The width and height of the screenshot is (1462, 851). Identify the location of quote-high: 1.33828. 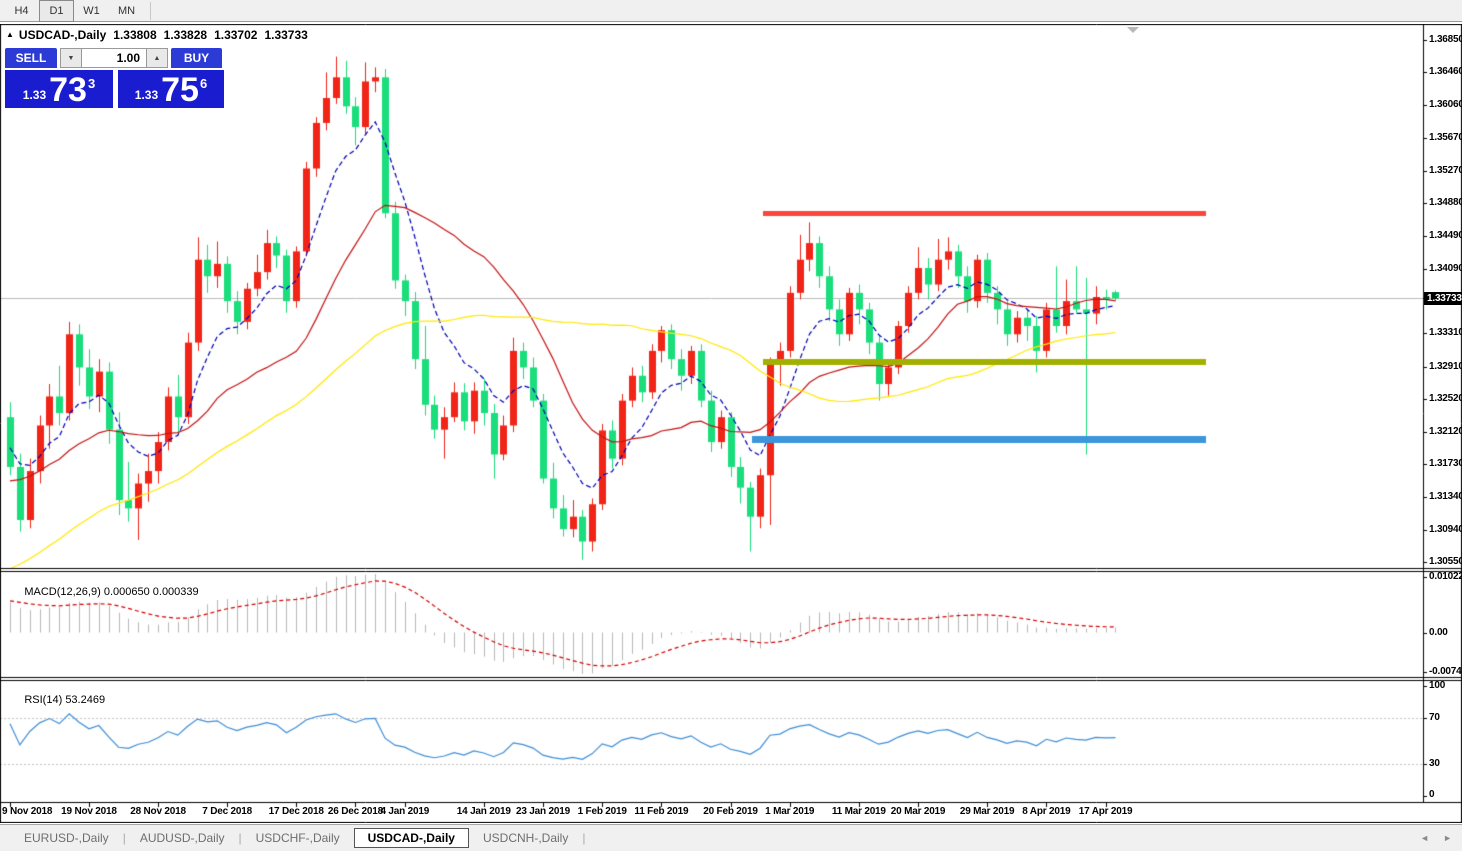
(185, 35).